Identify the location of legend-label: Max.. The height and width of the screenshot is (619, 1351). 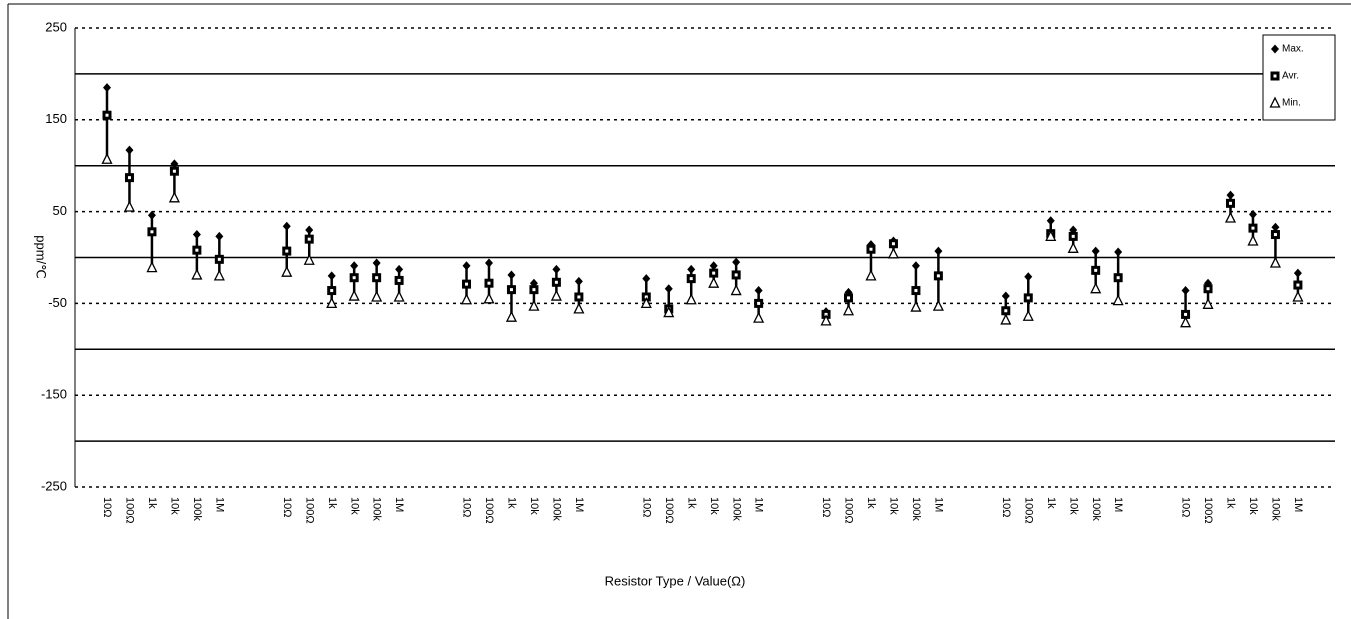
(1293, 49).